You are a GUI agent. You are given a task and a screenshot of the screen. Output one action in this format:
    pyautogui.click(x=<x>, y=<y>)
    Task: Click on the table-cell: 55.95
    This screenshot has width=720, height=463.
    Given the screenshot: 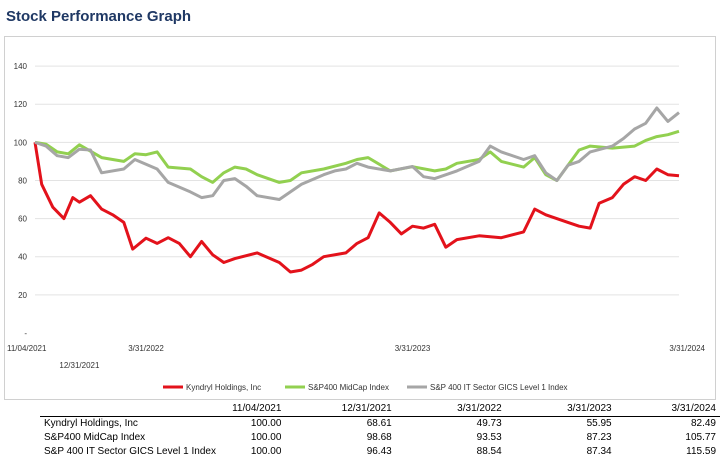 What is the action you would take?
    pyautogui.click(x=599, y=423)
    